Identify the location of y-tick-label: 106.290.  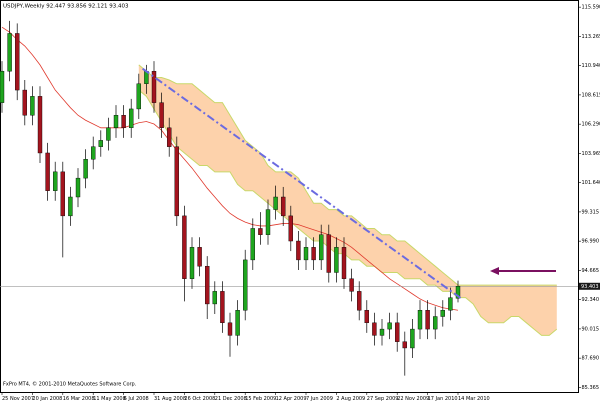
(591, 125).